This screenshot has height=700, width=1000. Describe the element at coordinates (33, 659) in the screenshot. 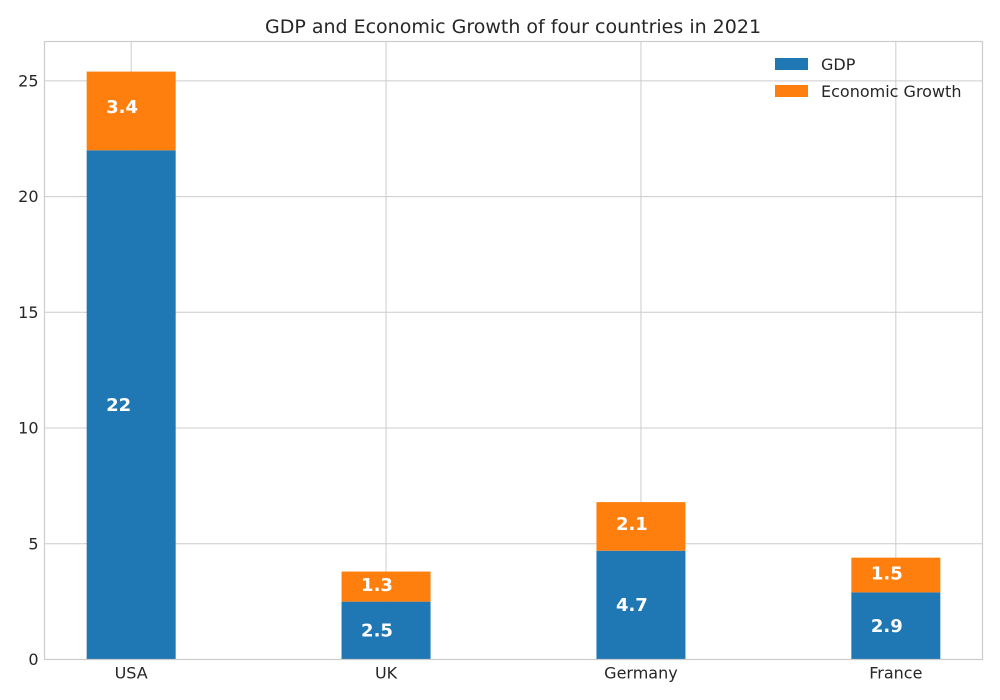

I see `y-tick-label: 0` at that location.